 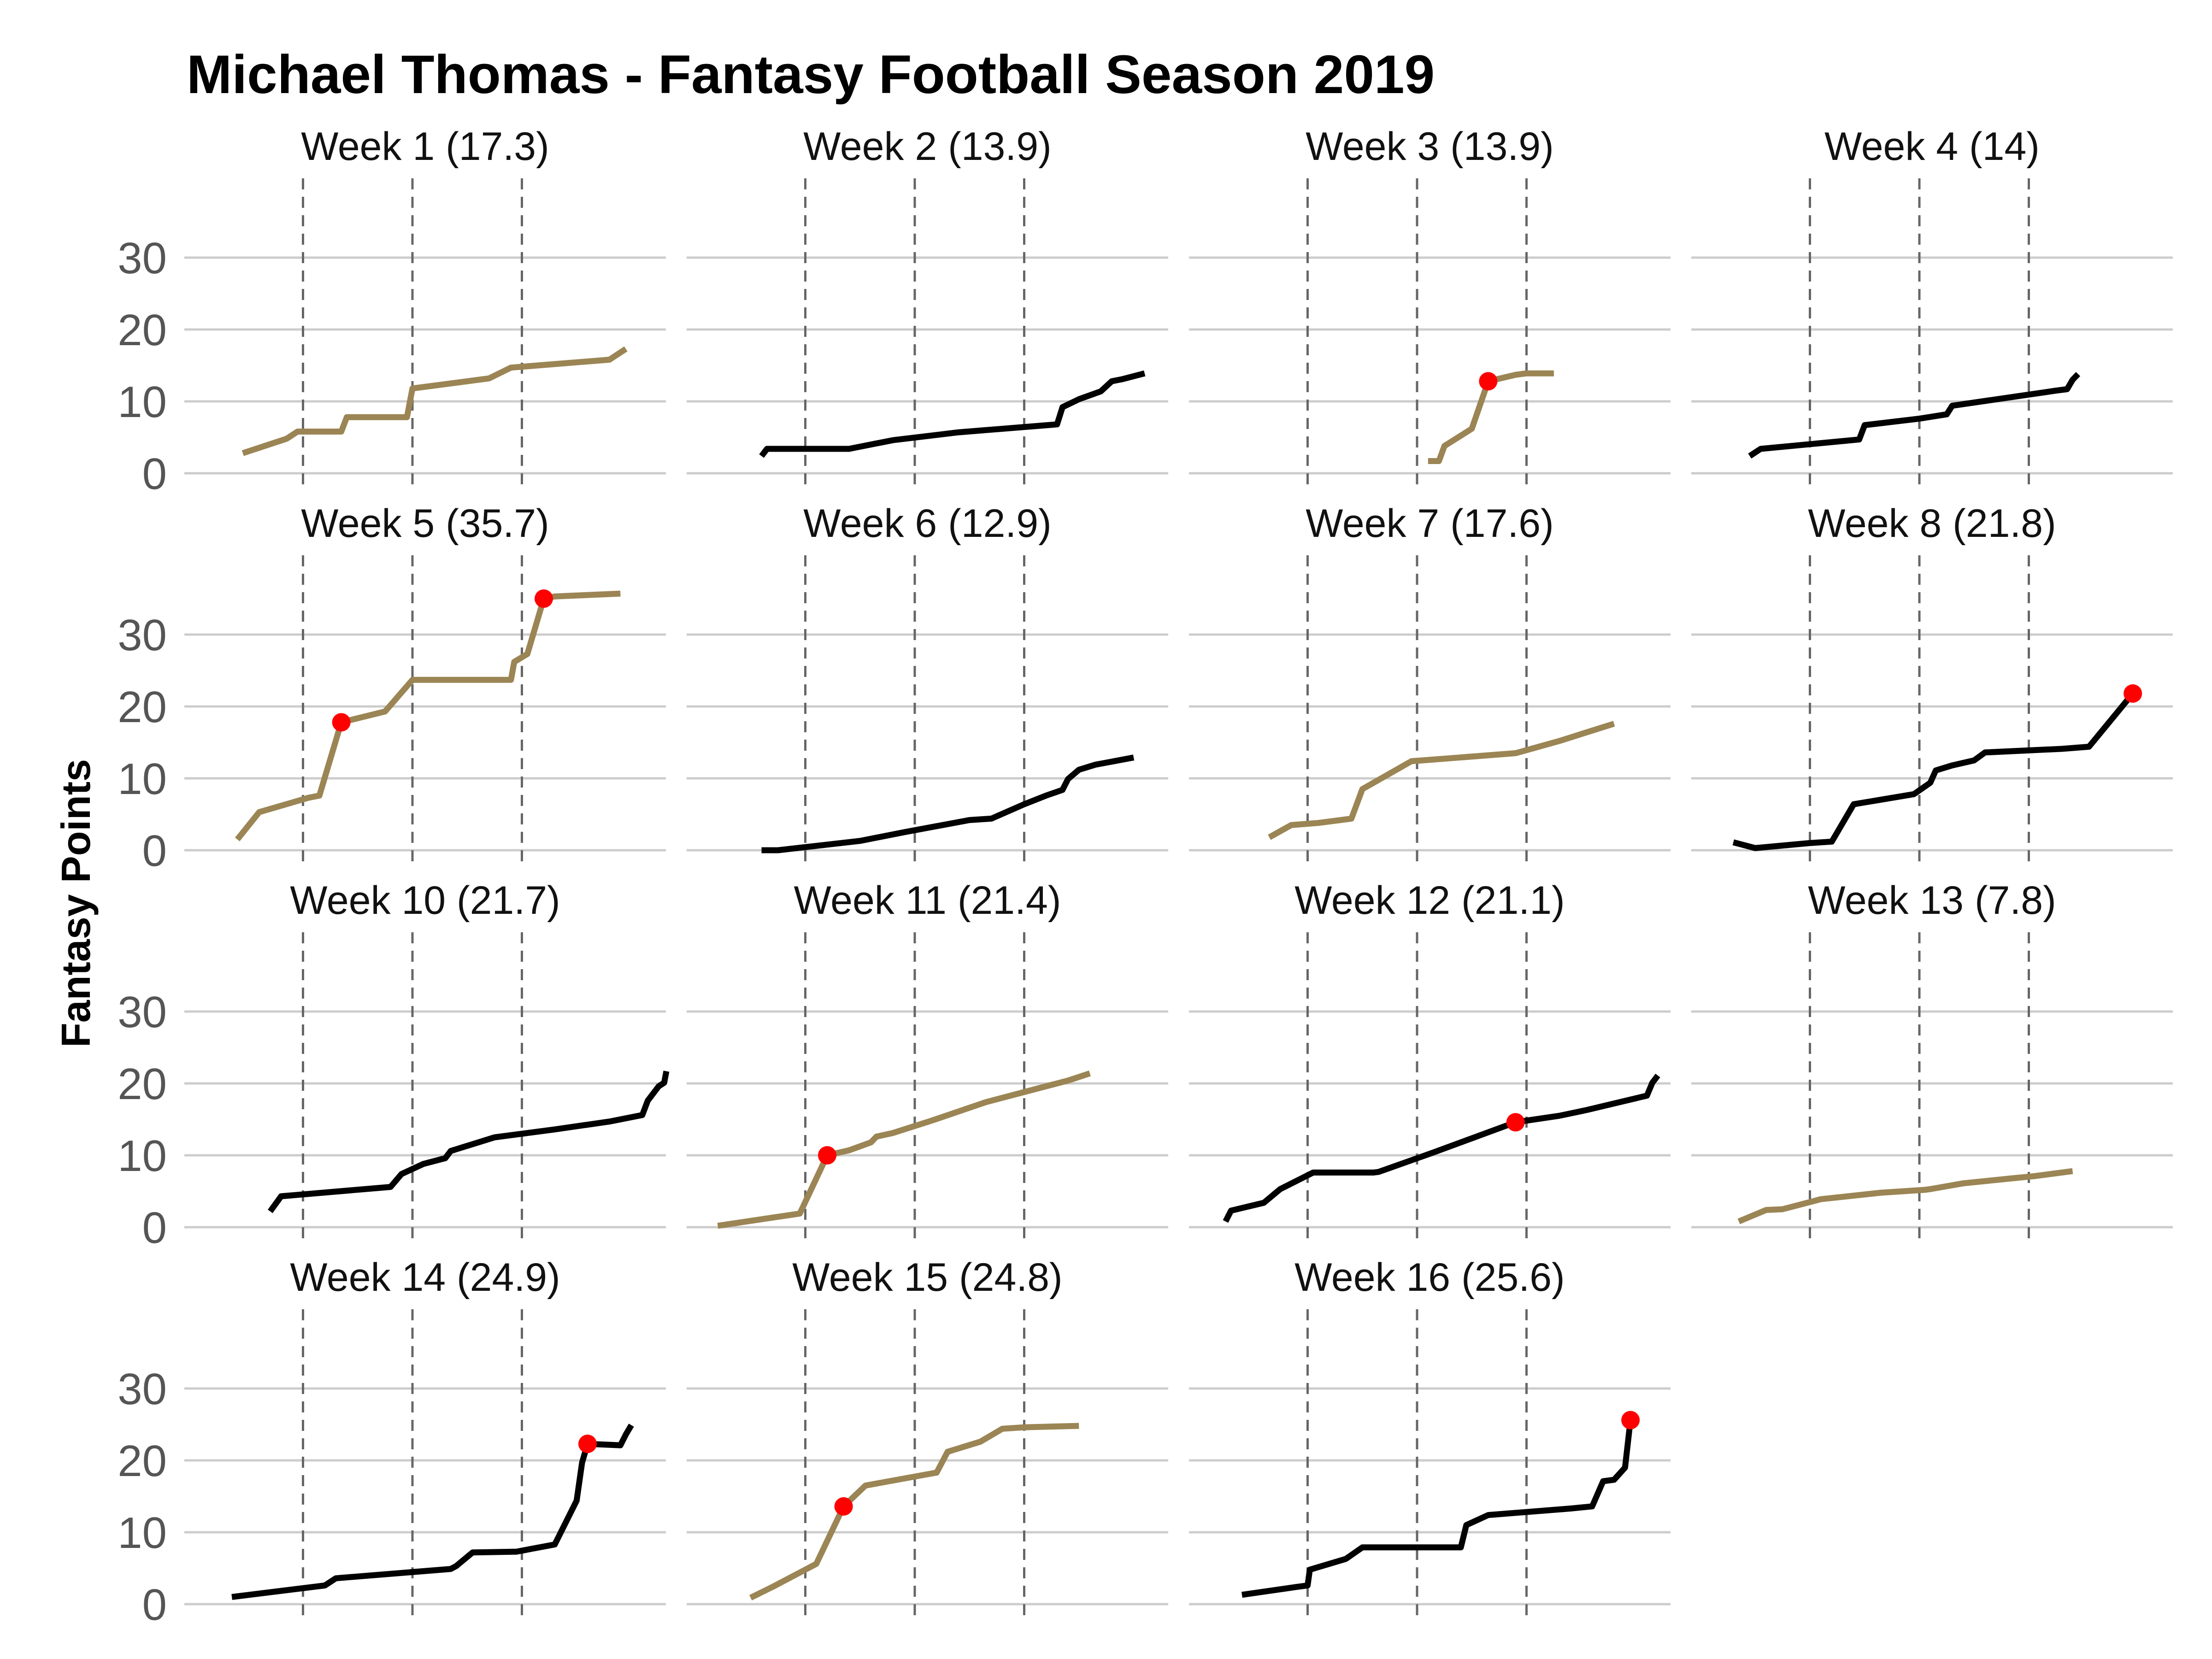 I want to click on panel-11: Week 12 (21.1), so click(x=1430, y=1059).